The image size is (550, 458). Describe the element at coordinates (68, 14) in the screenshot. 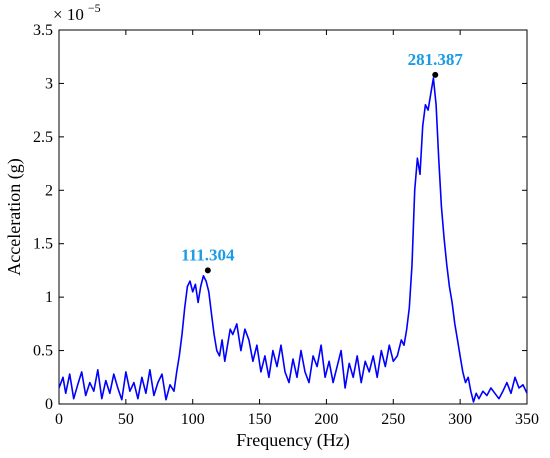

I see `y-multiplier-base: × 10` at that location.